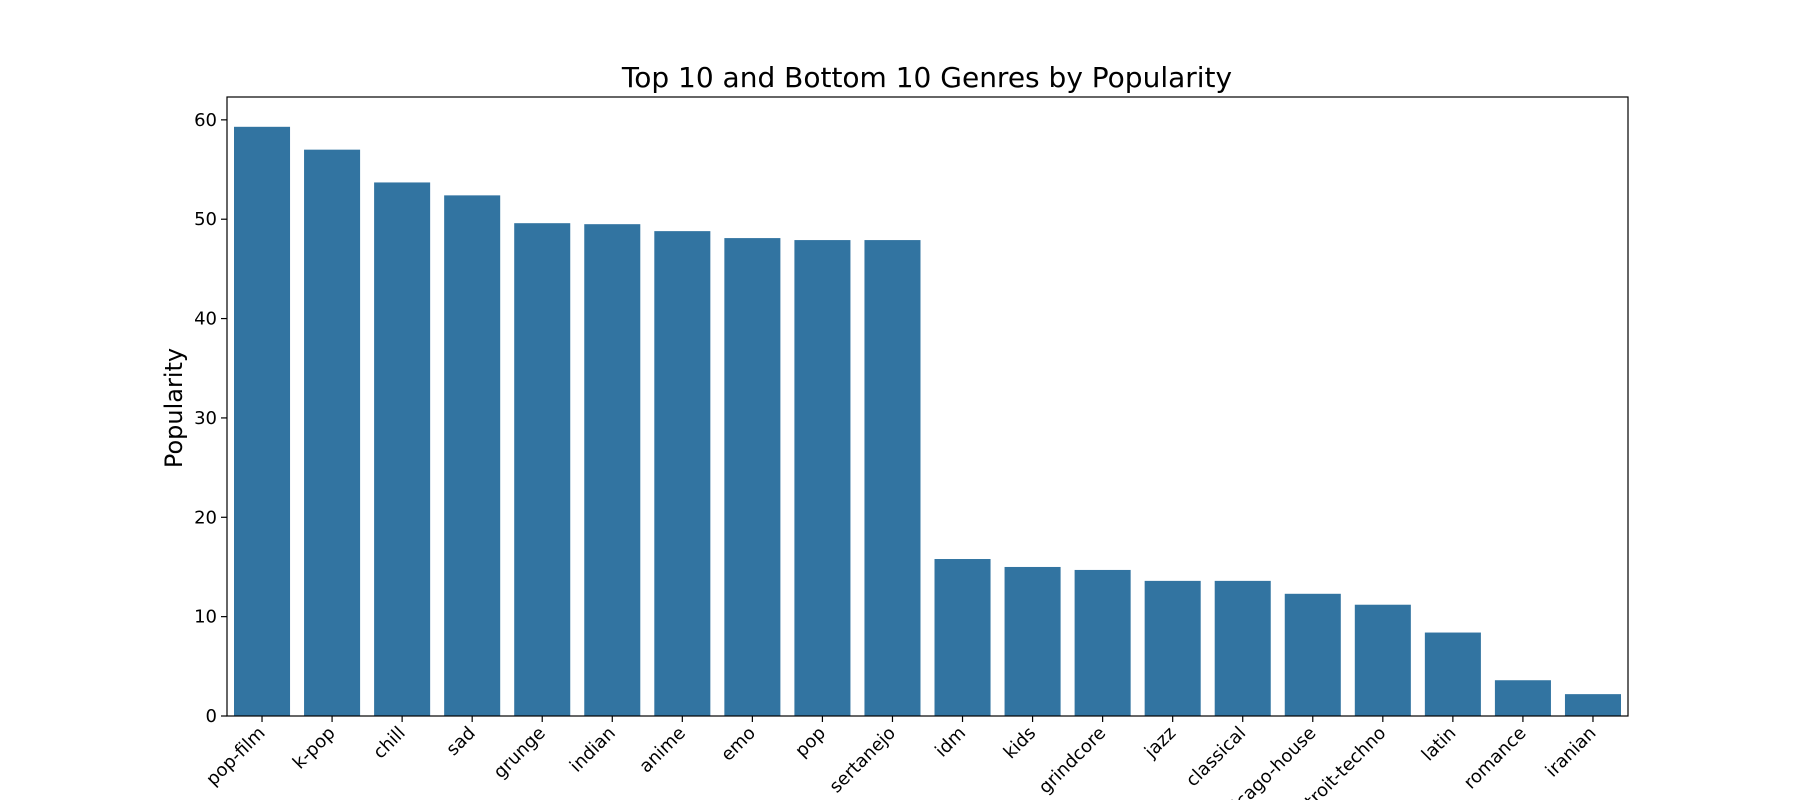 The width and height of the screenshot is (1800, 800). I want to click on bar-k-pop, so click(332, 432).